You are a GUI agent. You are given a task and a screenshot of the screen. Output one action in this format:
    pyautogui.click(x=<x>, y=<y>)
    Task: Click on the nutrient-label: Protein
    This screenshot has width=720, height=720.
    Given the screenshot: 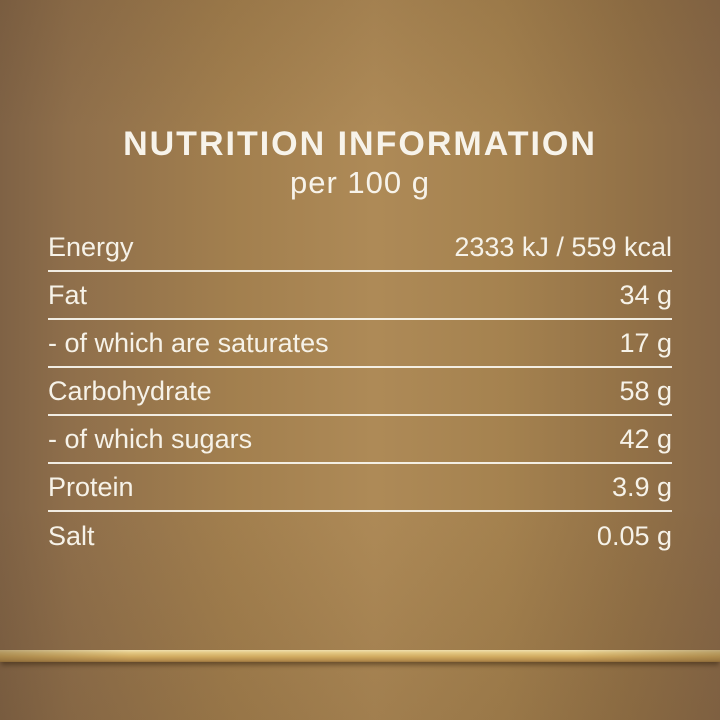 What is the action you would take?
    pyautogui.click(x=91, y=486)
    